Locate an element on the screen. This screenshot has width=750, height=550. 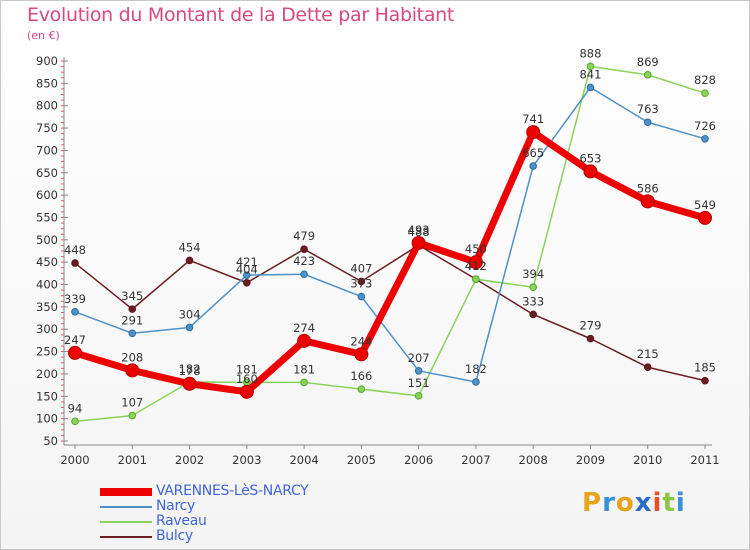
data-label-narcy: 207 is located at coordinates (419, 358).